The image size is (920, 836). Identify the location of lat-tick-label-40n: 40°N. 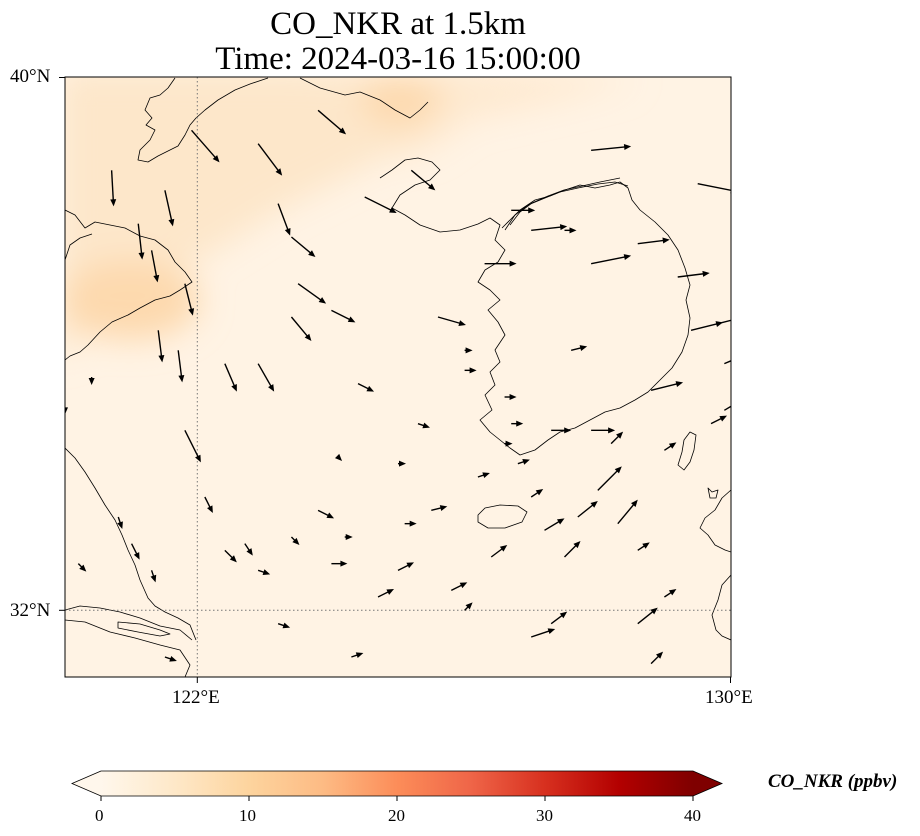
(30, 76).